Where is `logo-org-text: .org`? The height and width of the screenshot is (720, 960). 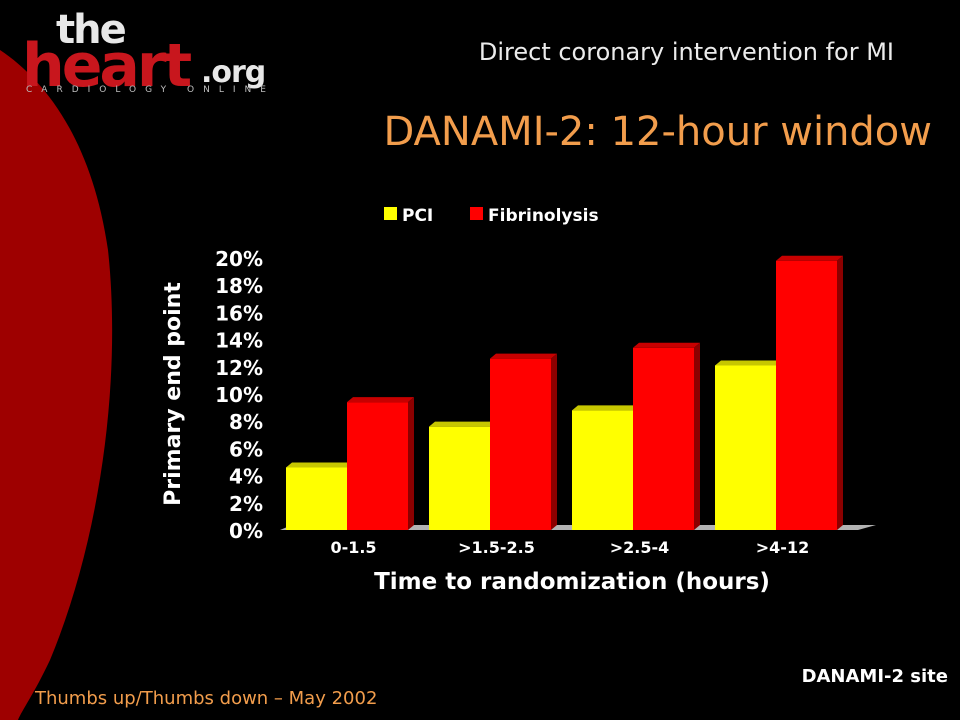
logo-org-text: .org is located at coordinates (233, 72).